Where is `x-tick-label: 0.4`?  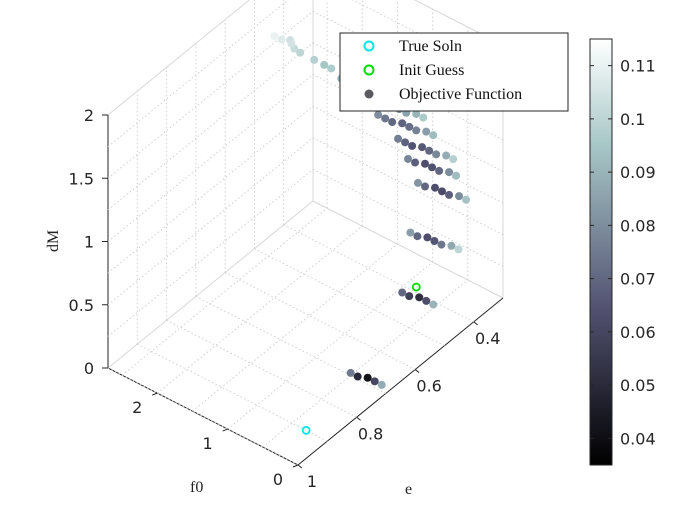
x-tick-label: 0.4 is located at coordinates (487, 338).